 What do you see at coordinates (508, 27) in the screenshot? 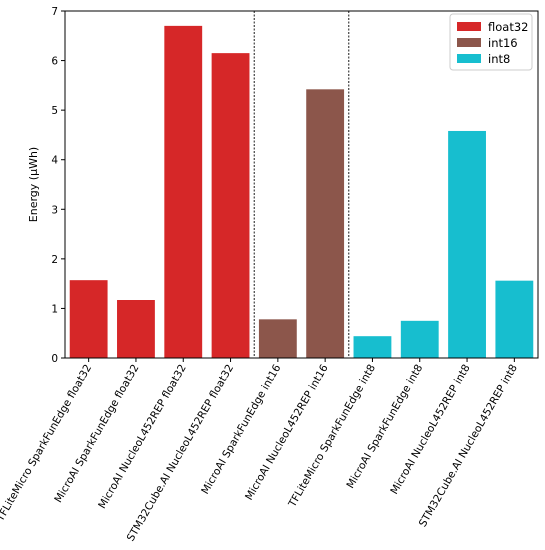
I see `legend-label-float32: float32` at bounding box center [508, 27].